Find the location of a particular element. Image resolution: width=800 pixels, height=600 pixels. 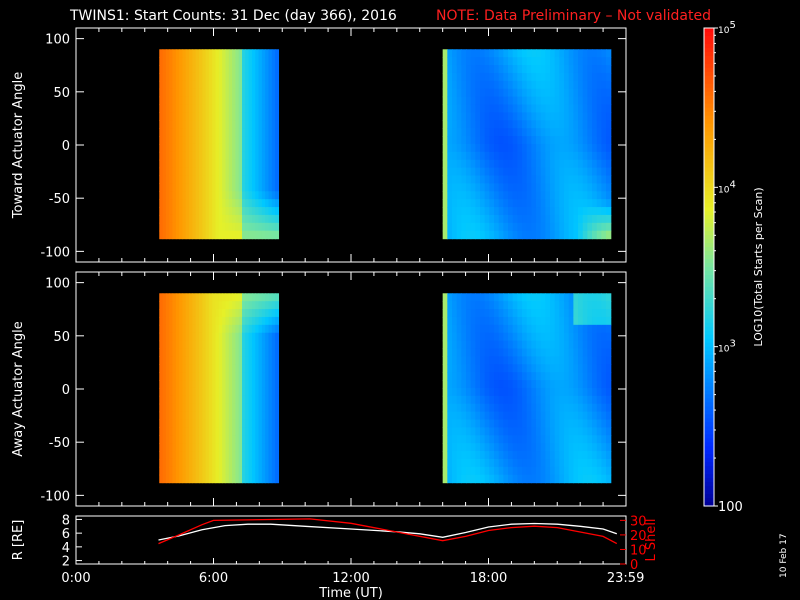

orbit-ylabel-left: R [RE] is located at coordinates (18, 540).